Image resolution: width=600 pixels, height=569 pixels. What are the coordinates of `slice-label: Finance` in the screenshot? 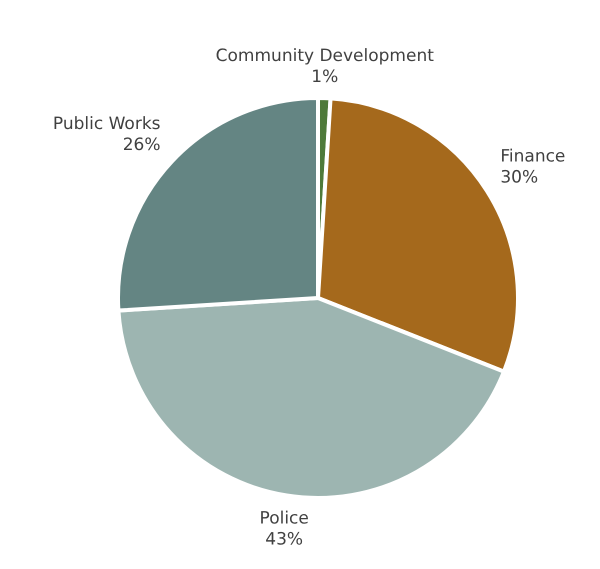 It's located at (533, 156).